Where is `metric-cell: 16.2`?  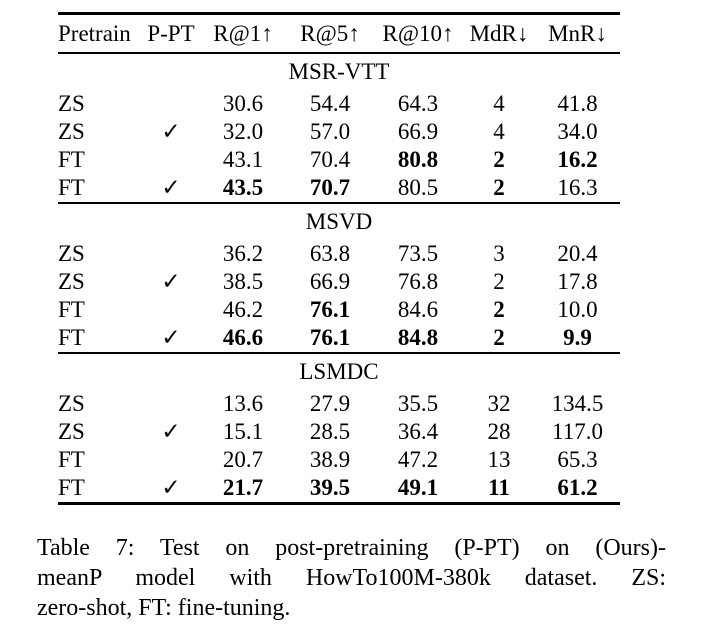 metric-cell: 16.2 is located at coordinates (577, 159).